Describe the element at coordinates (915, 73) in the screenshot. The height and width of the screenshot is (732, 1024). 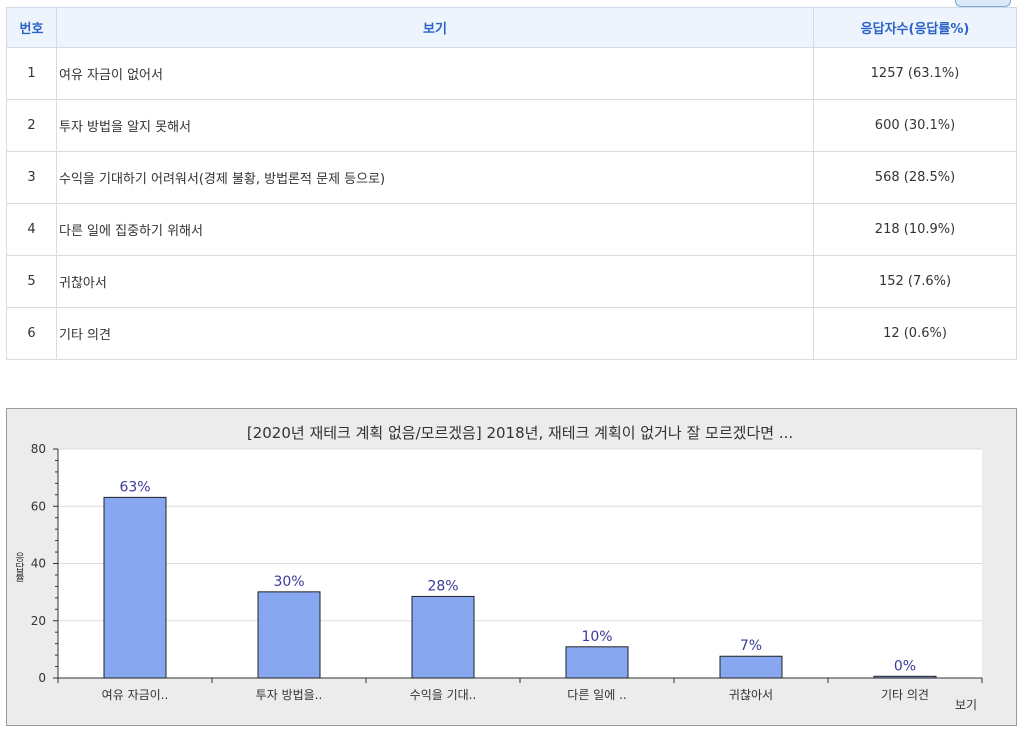
I see `row-count: 1257 (63.1%)` at that location.